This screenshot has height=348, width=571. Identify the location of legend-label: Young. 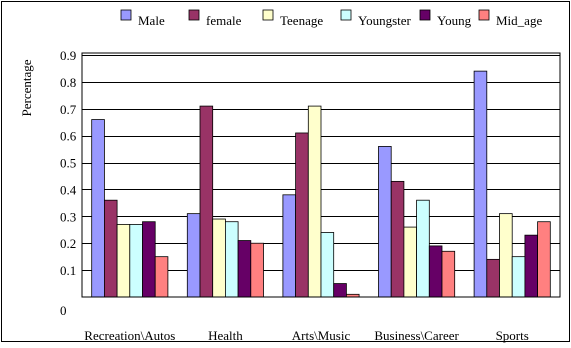
(454, 20).